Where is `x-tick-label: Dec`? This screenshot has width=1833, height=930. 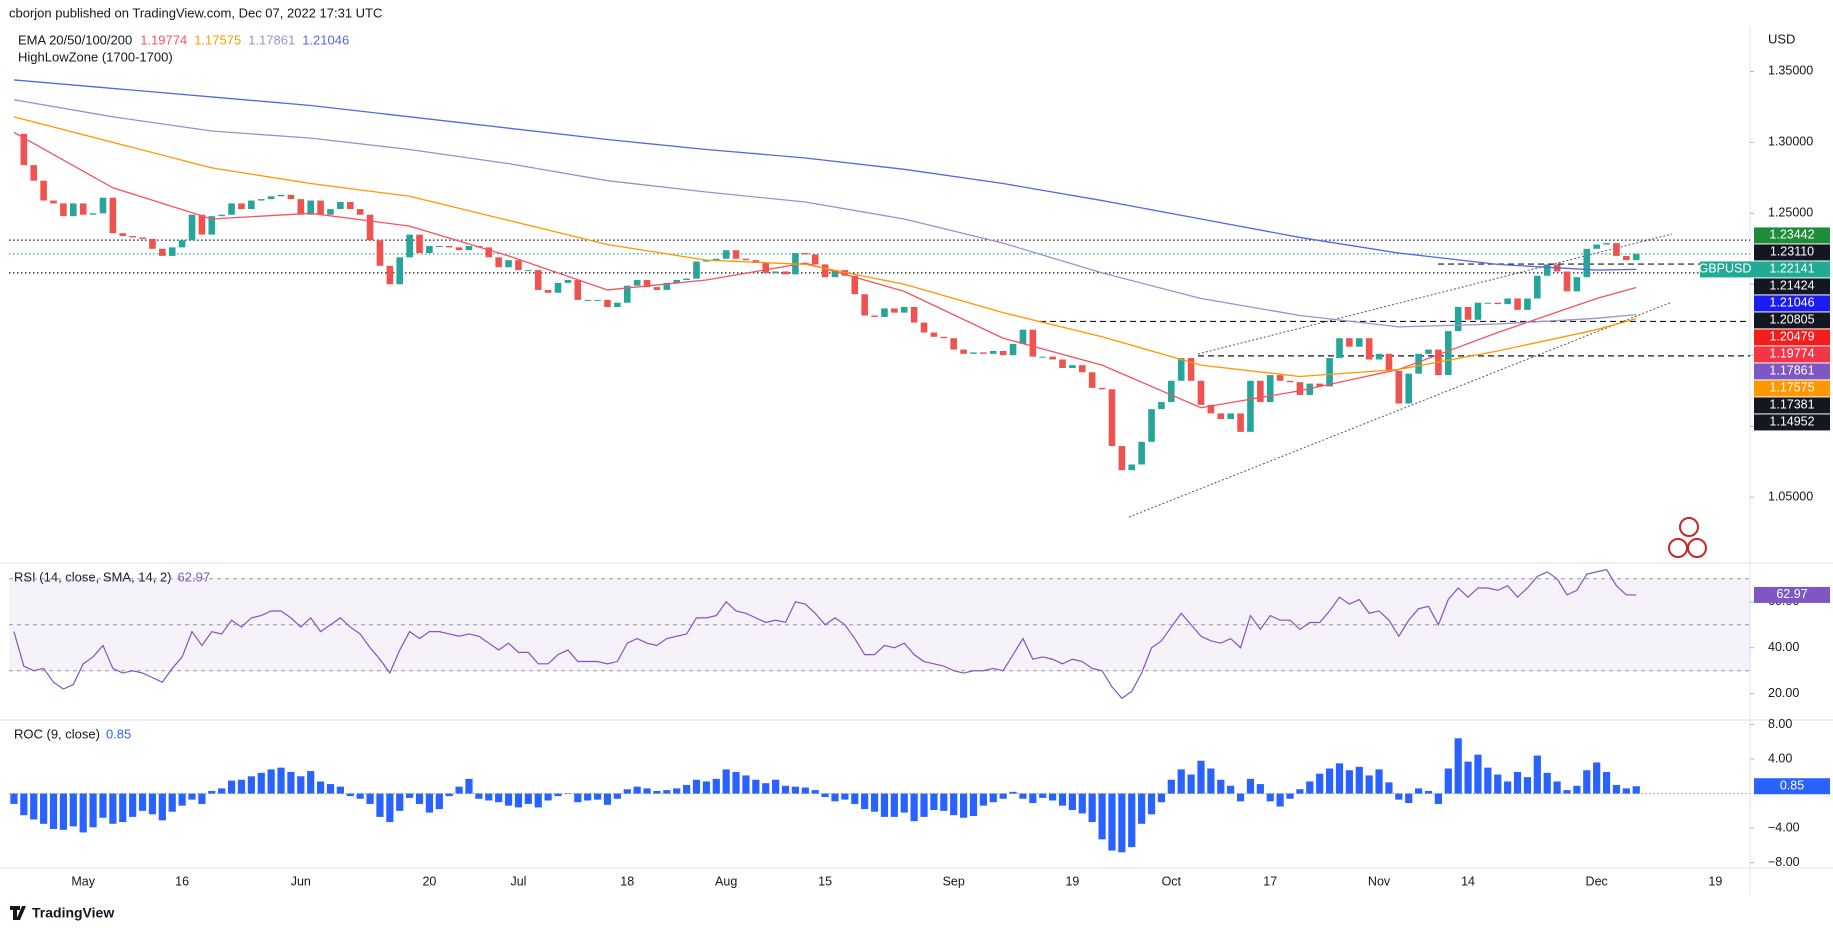
x-tick-label: Dec is located at coordinates (1597, 881).